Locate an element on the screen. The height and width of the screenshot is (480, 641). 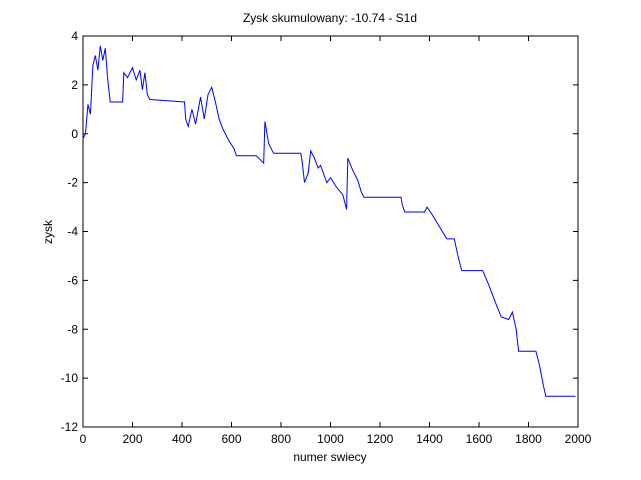
y-tick-label: -2 is located at coordinates (72, 183).